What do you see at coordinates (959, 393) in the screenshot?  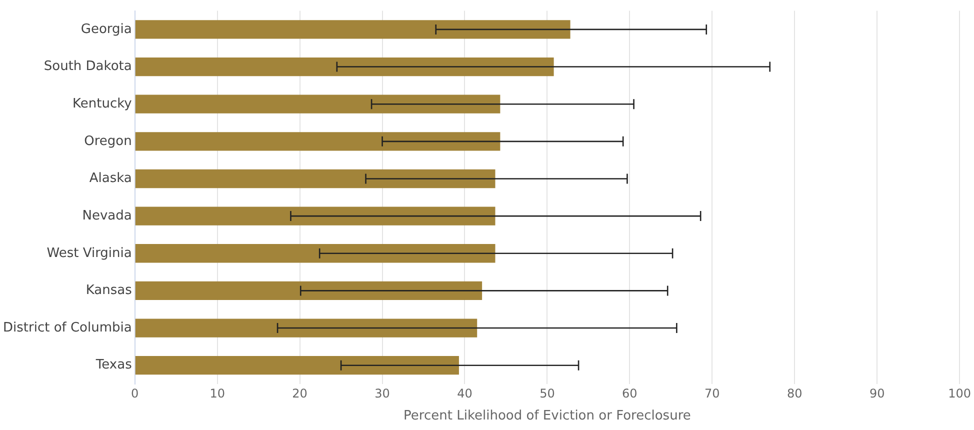 I see `x-tick-label: 100` at bounding box center [959, 393].